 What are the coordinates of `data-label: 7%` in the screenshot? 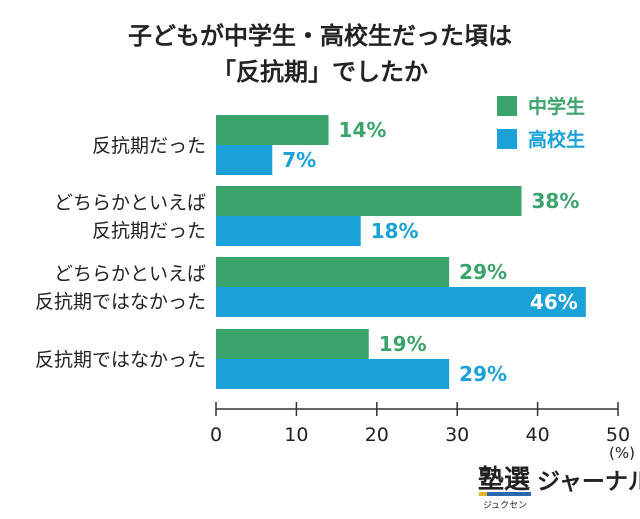 It's located at (299, 160).